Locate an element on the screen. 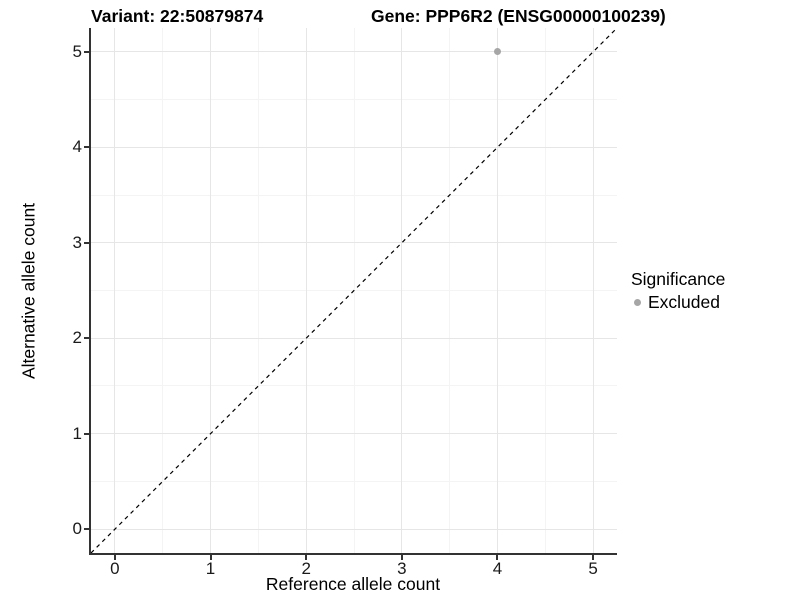  x-tick-label: 2 is located at coordinates (306, 568).